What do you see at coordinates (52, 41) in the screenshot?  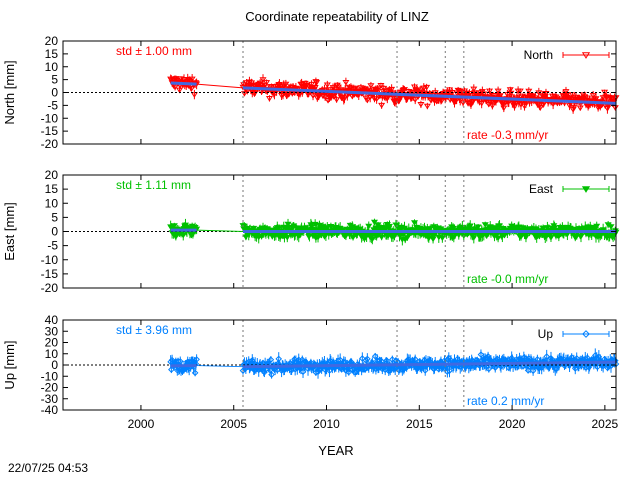 I see `north-y-tick-label: 20` at bounding box center [52, 41].